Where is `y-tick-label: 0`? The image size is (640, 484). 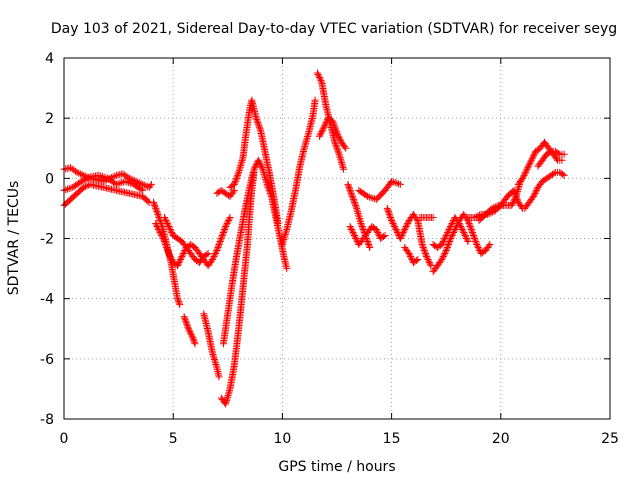 y-tick-label: 0 is located at coordinates (49, 179).